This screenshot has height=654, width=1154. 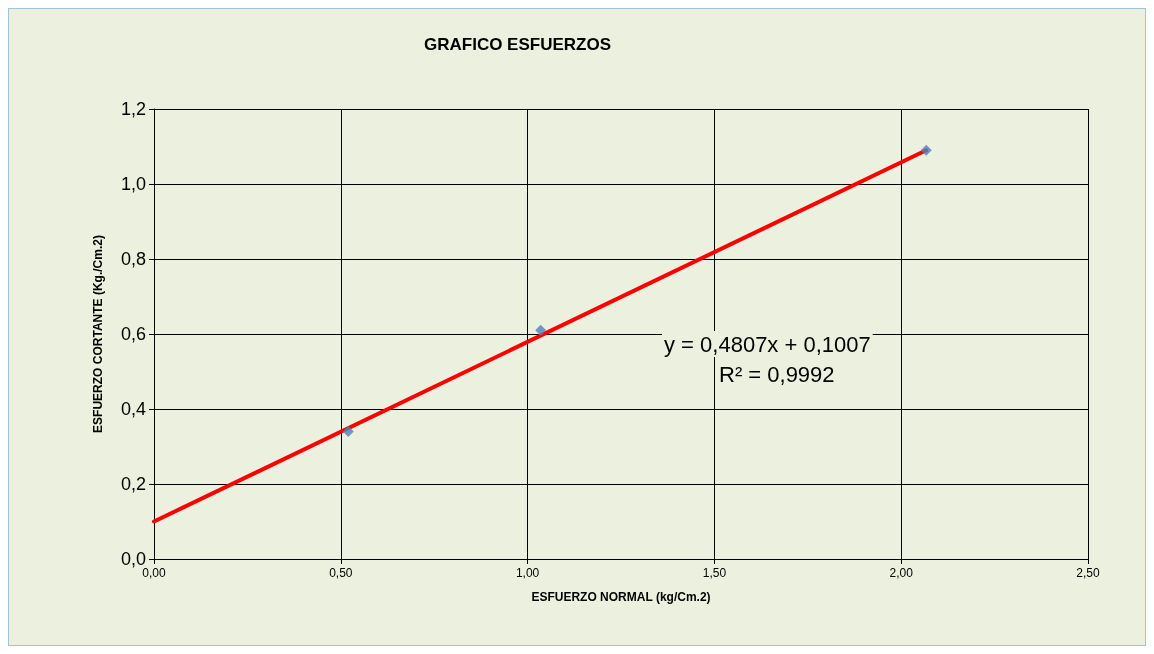 What do you see at coordinates (133, 484) in the screenshot?
I see `y-tick-label: 0,2` at bounding box center [133, 484].